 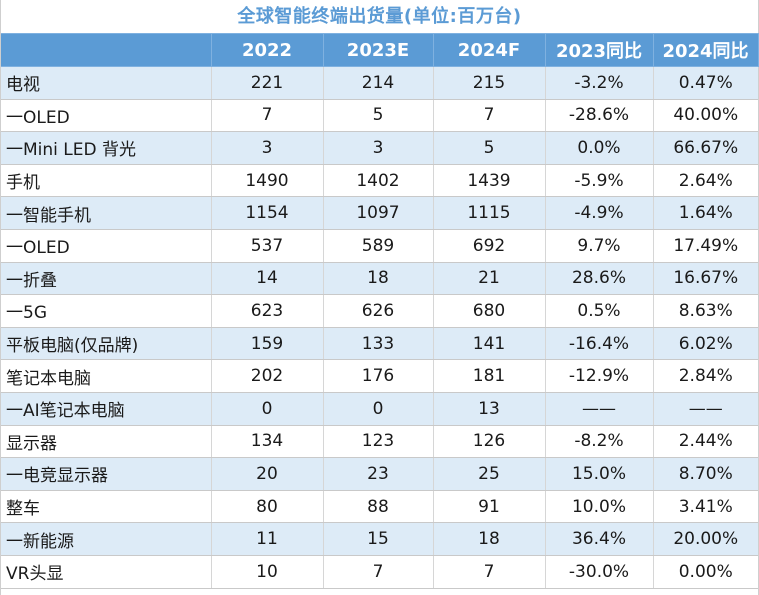 I want to click on table-row: 一AI笔记本电脑 0 0 13 —— ——, so click(x=379, y=409).